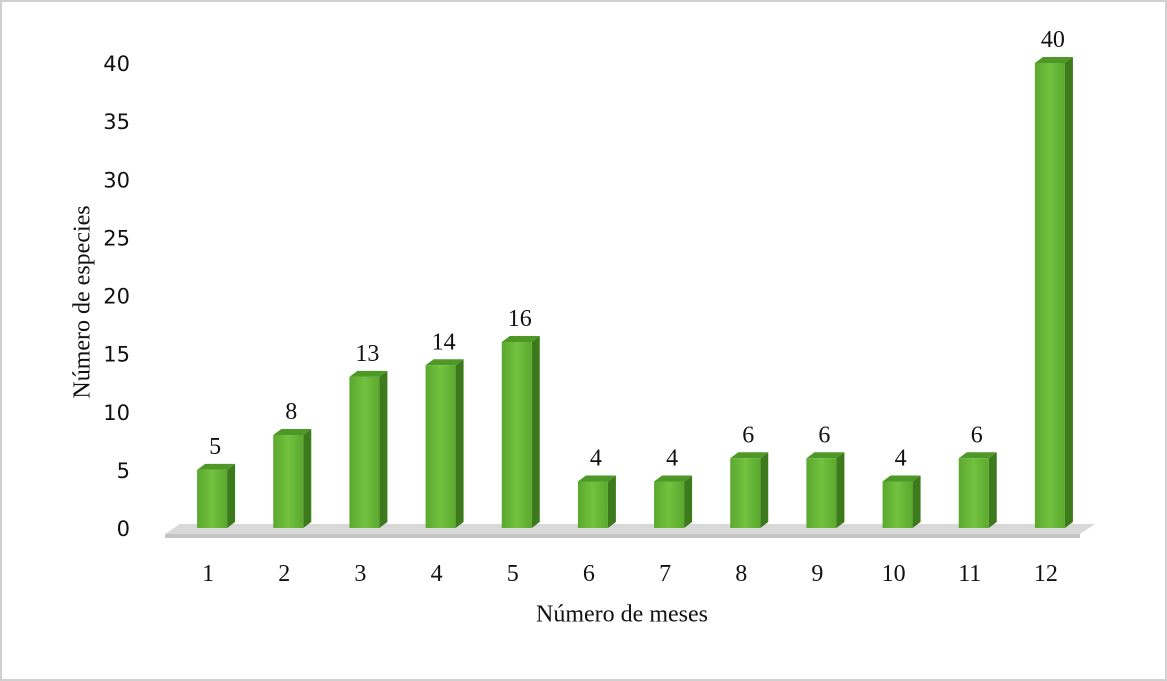 This screenshot has width=1167, height=681. I want to click on y-tick-label: 0, so click(123, 529).